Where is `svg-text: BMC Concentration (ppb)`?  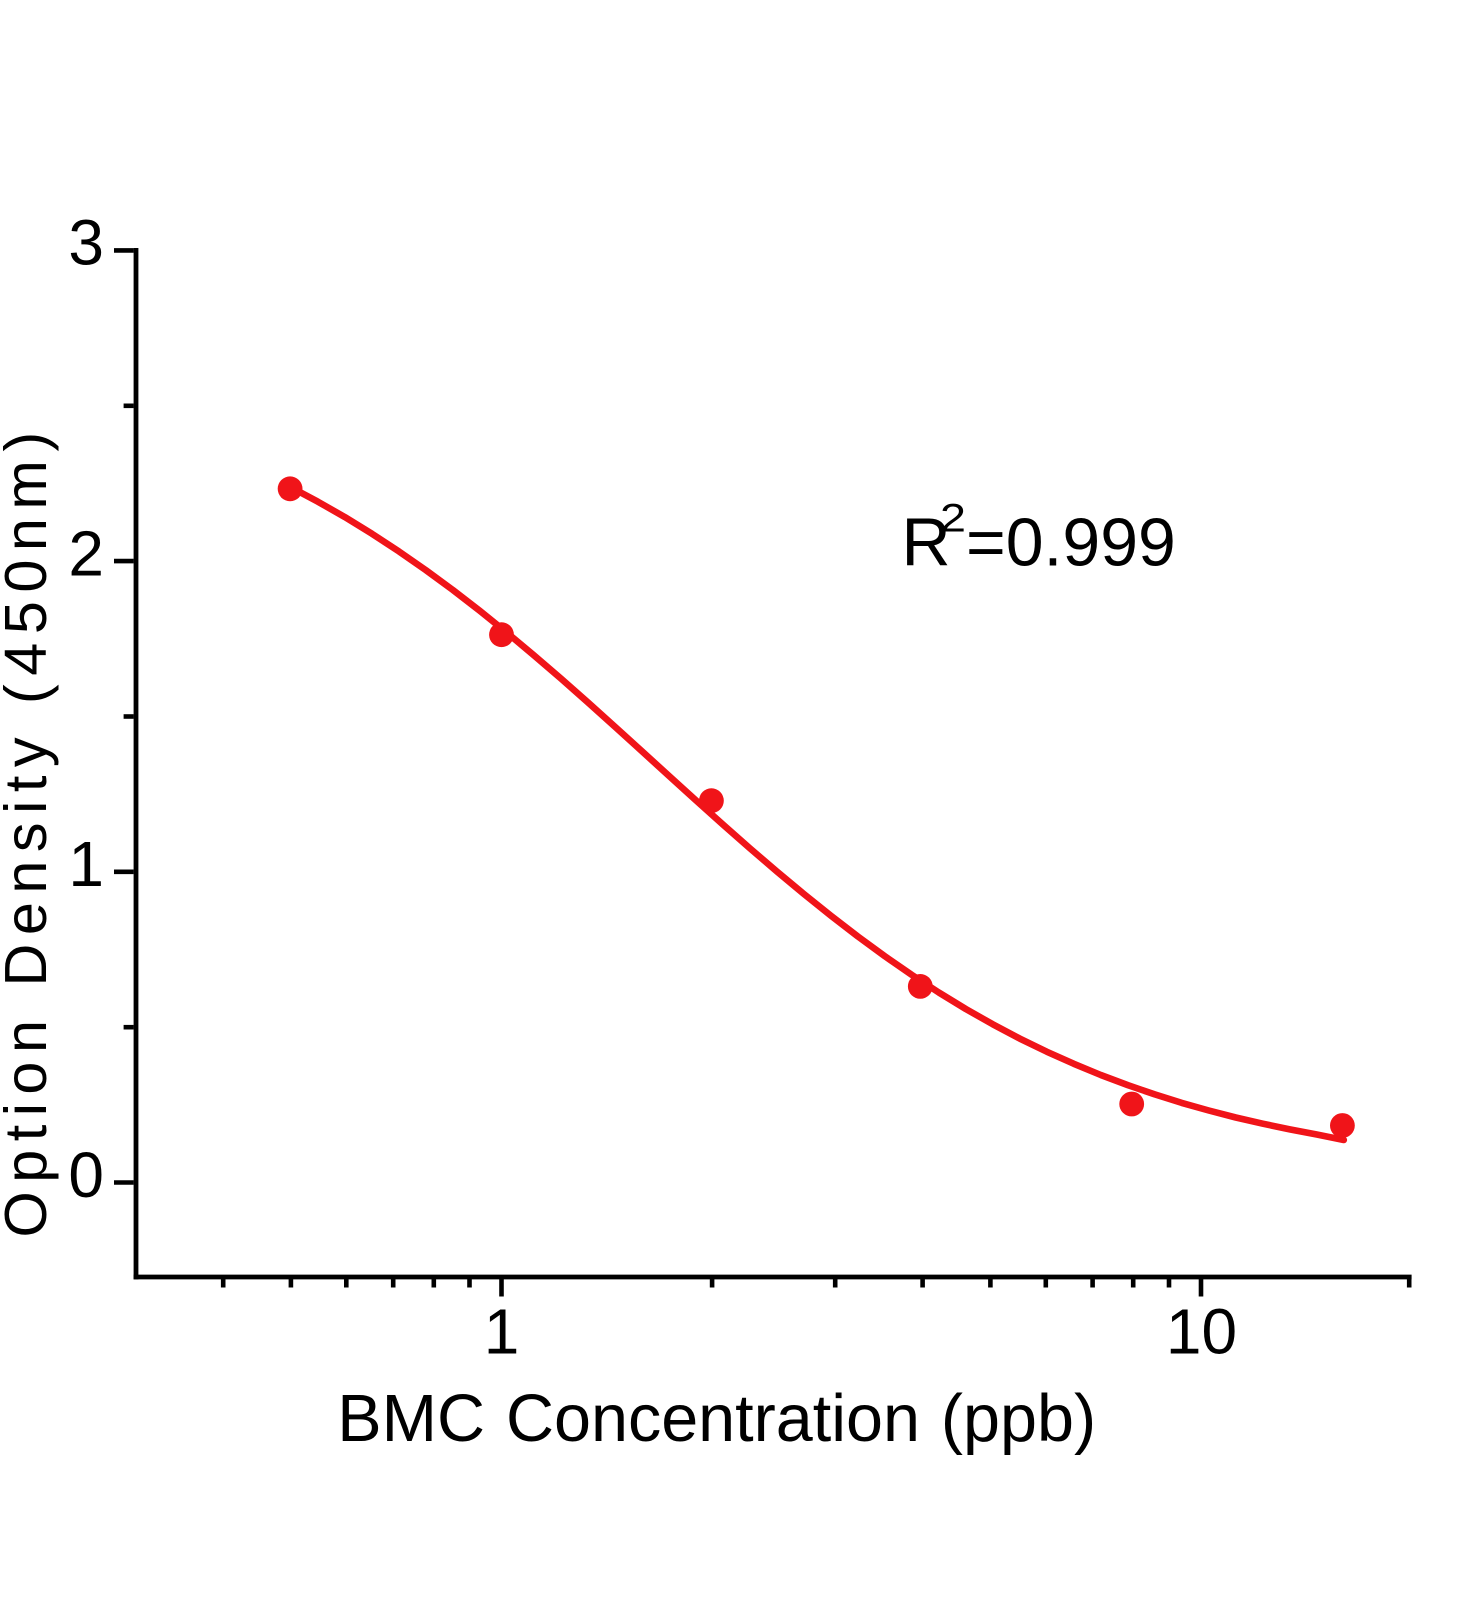 svg-text: BMC Concentration (ppb) is located at coordinates (716, 1419).